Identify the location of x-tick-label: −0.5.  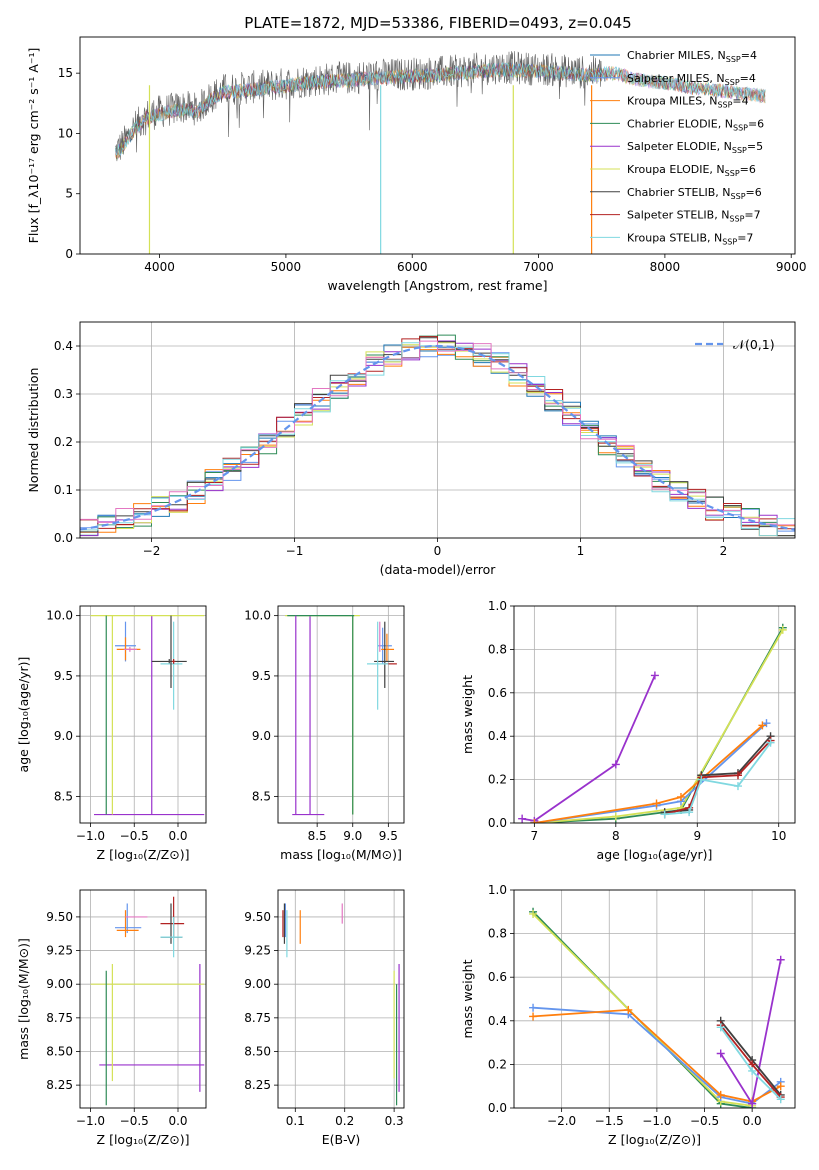
(134, 1121).